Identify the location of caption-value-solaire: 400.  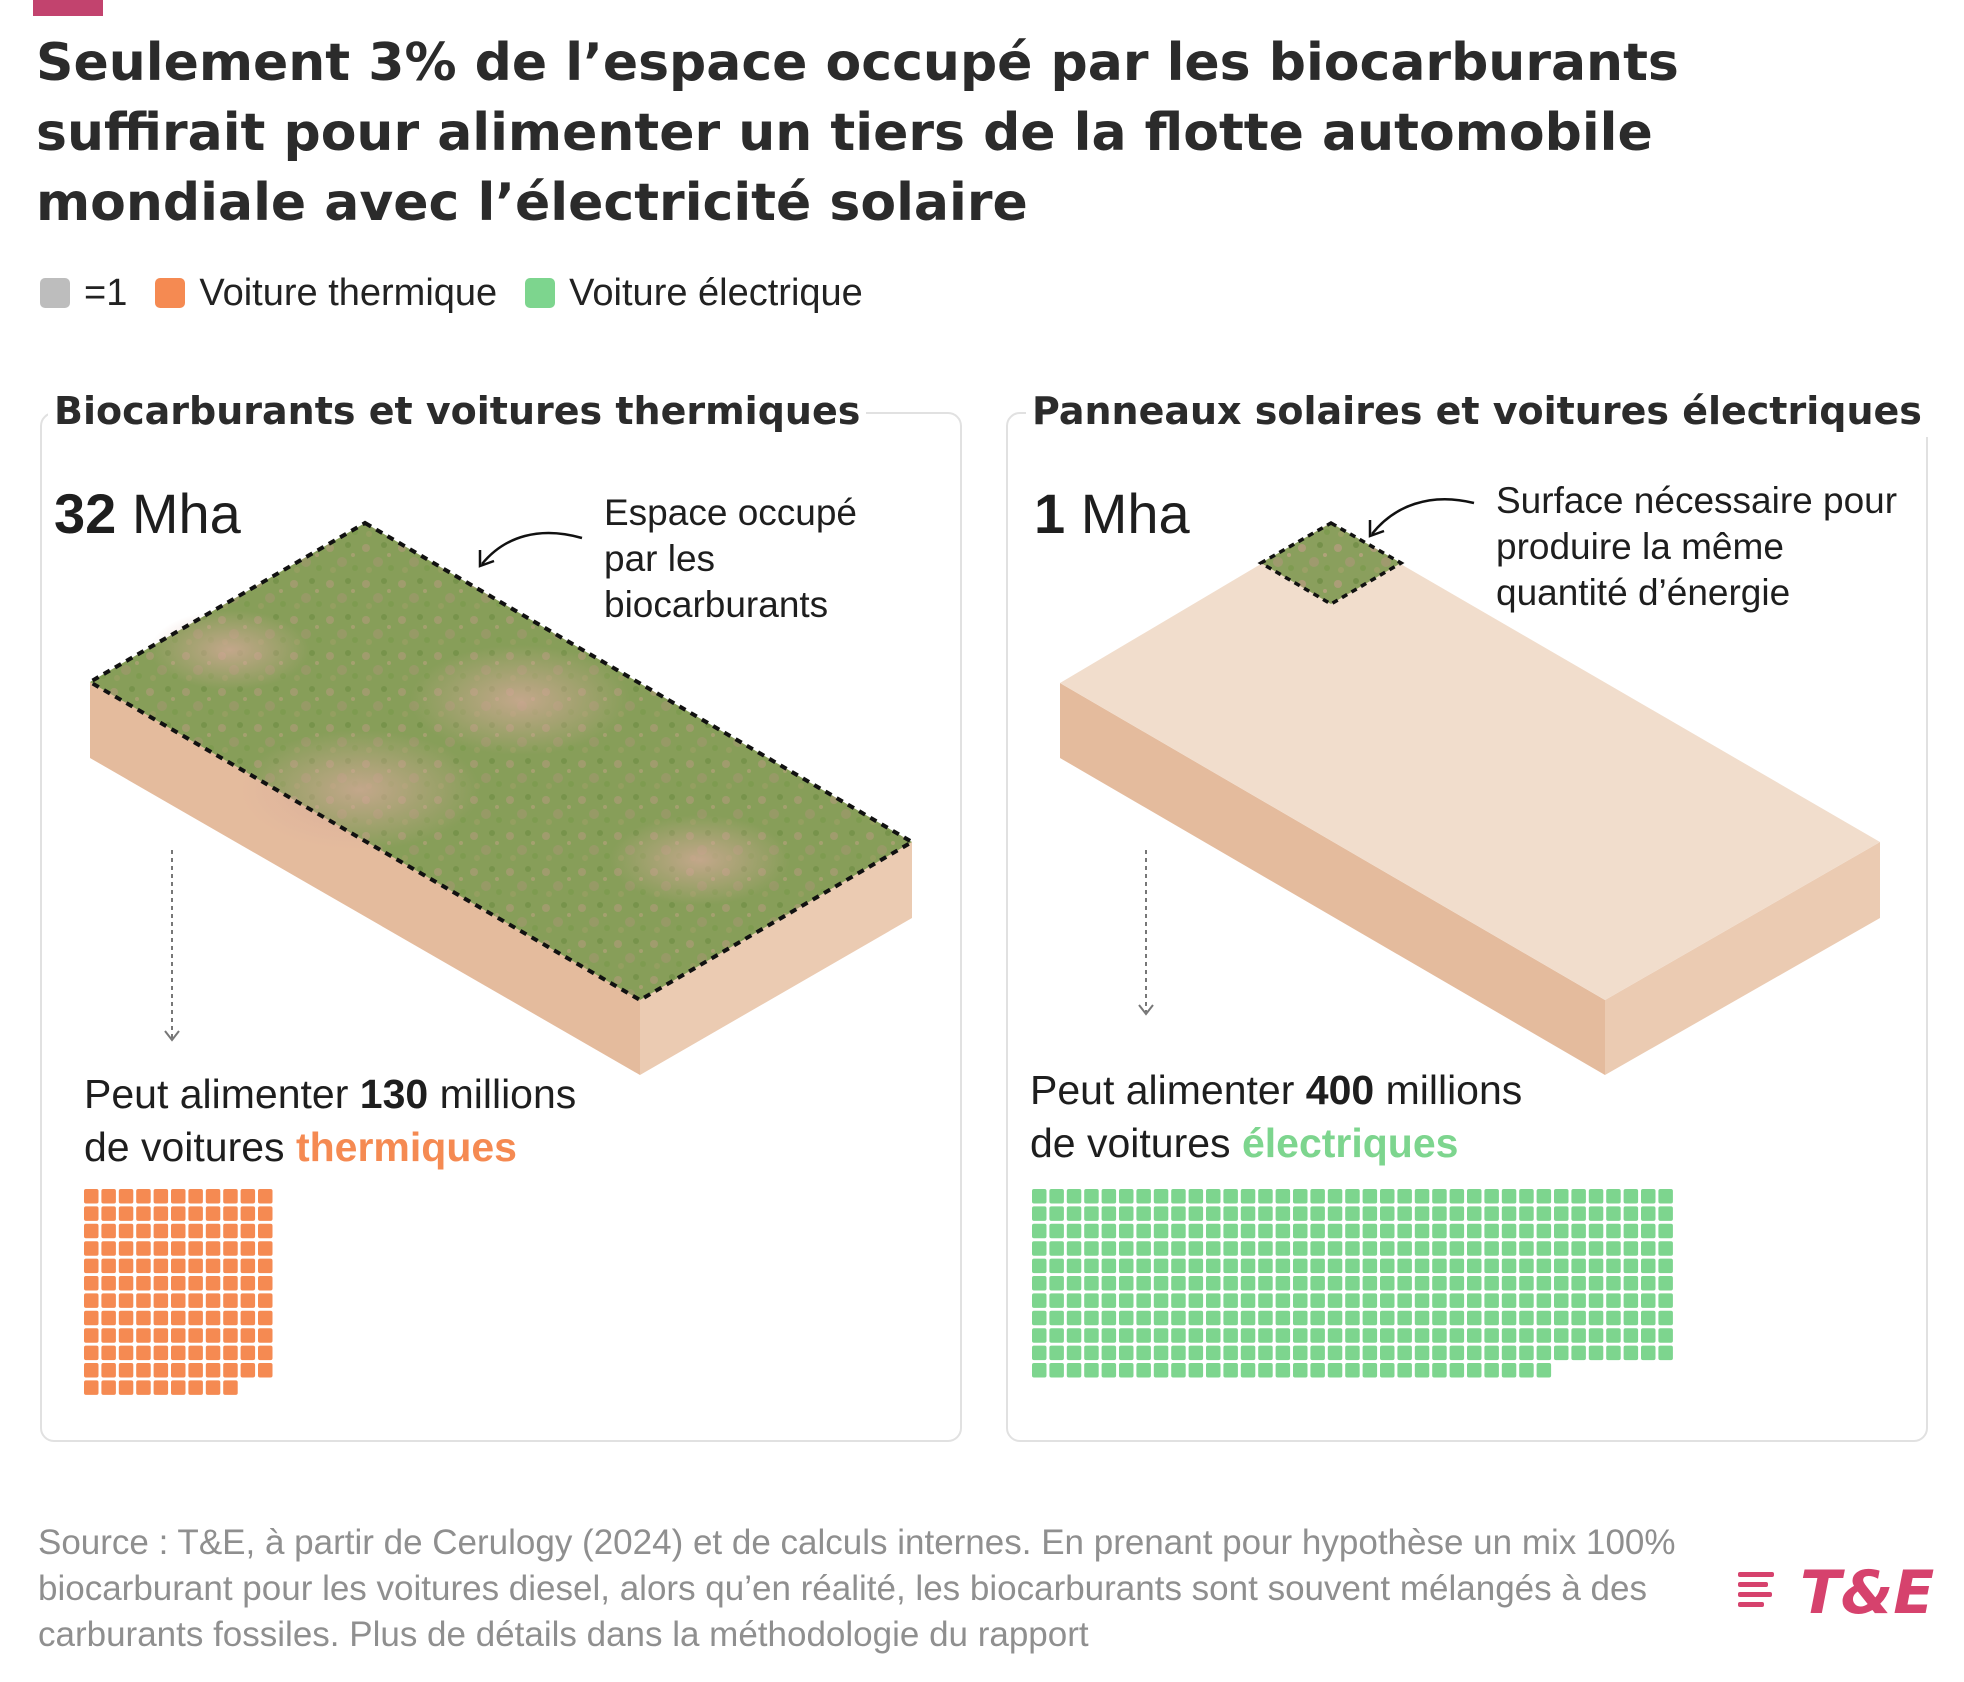
(1340, 1090).